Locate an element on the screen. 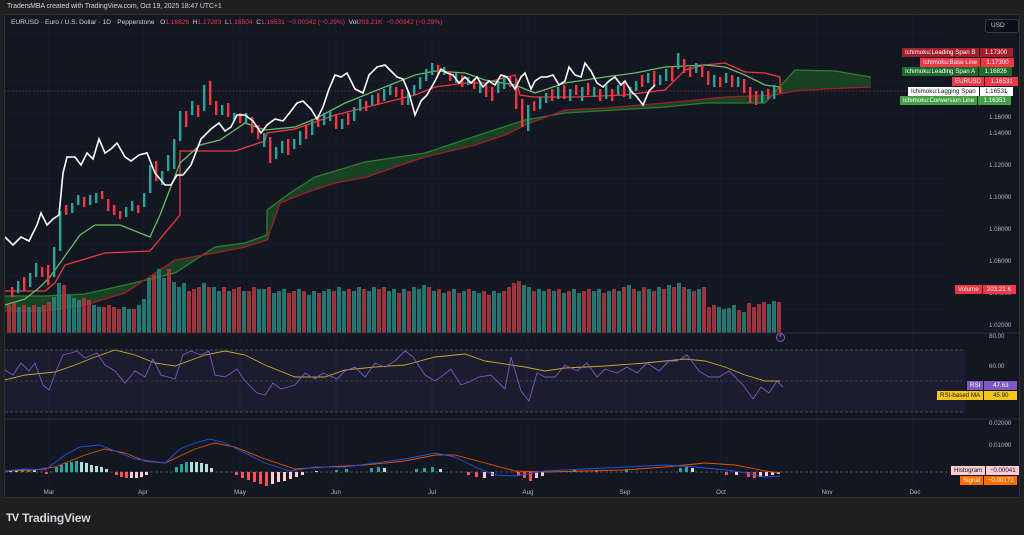 This screenshot has height=535, width=1024. price-axis-label: 1.08000 is located at coordinates (1000, 229).